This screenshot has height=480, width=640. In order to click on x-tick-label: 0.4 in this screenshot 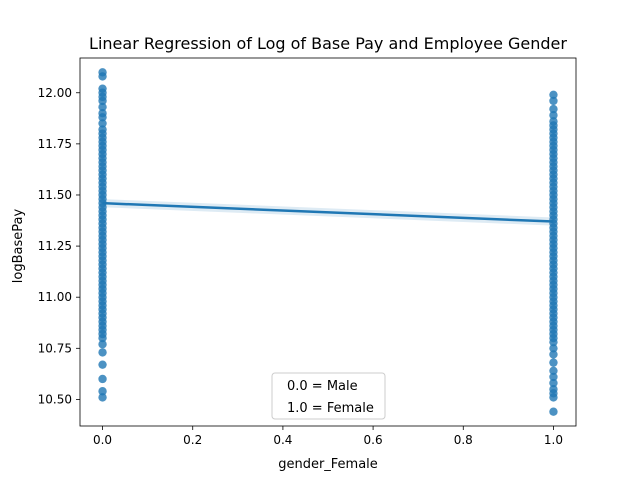, I will do `click(282, 440)`.